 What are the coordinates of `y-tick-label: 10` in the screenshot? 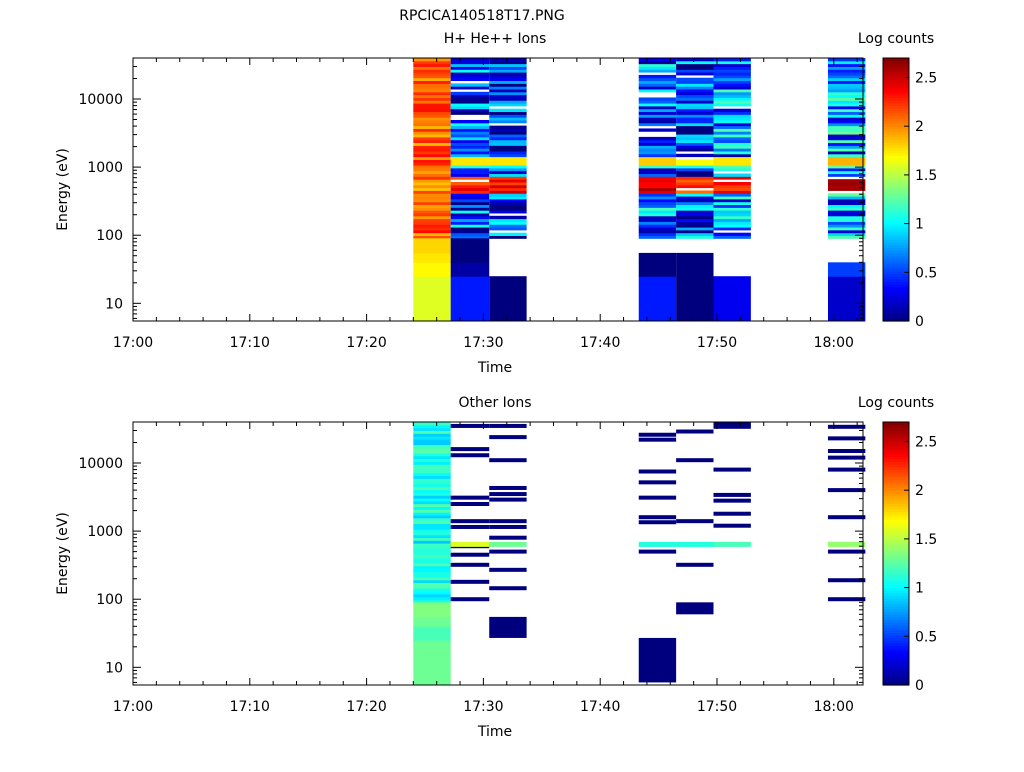 It's located at (114, 668).